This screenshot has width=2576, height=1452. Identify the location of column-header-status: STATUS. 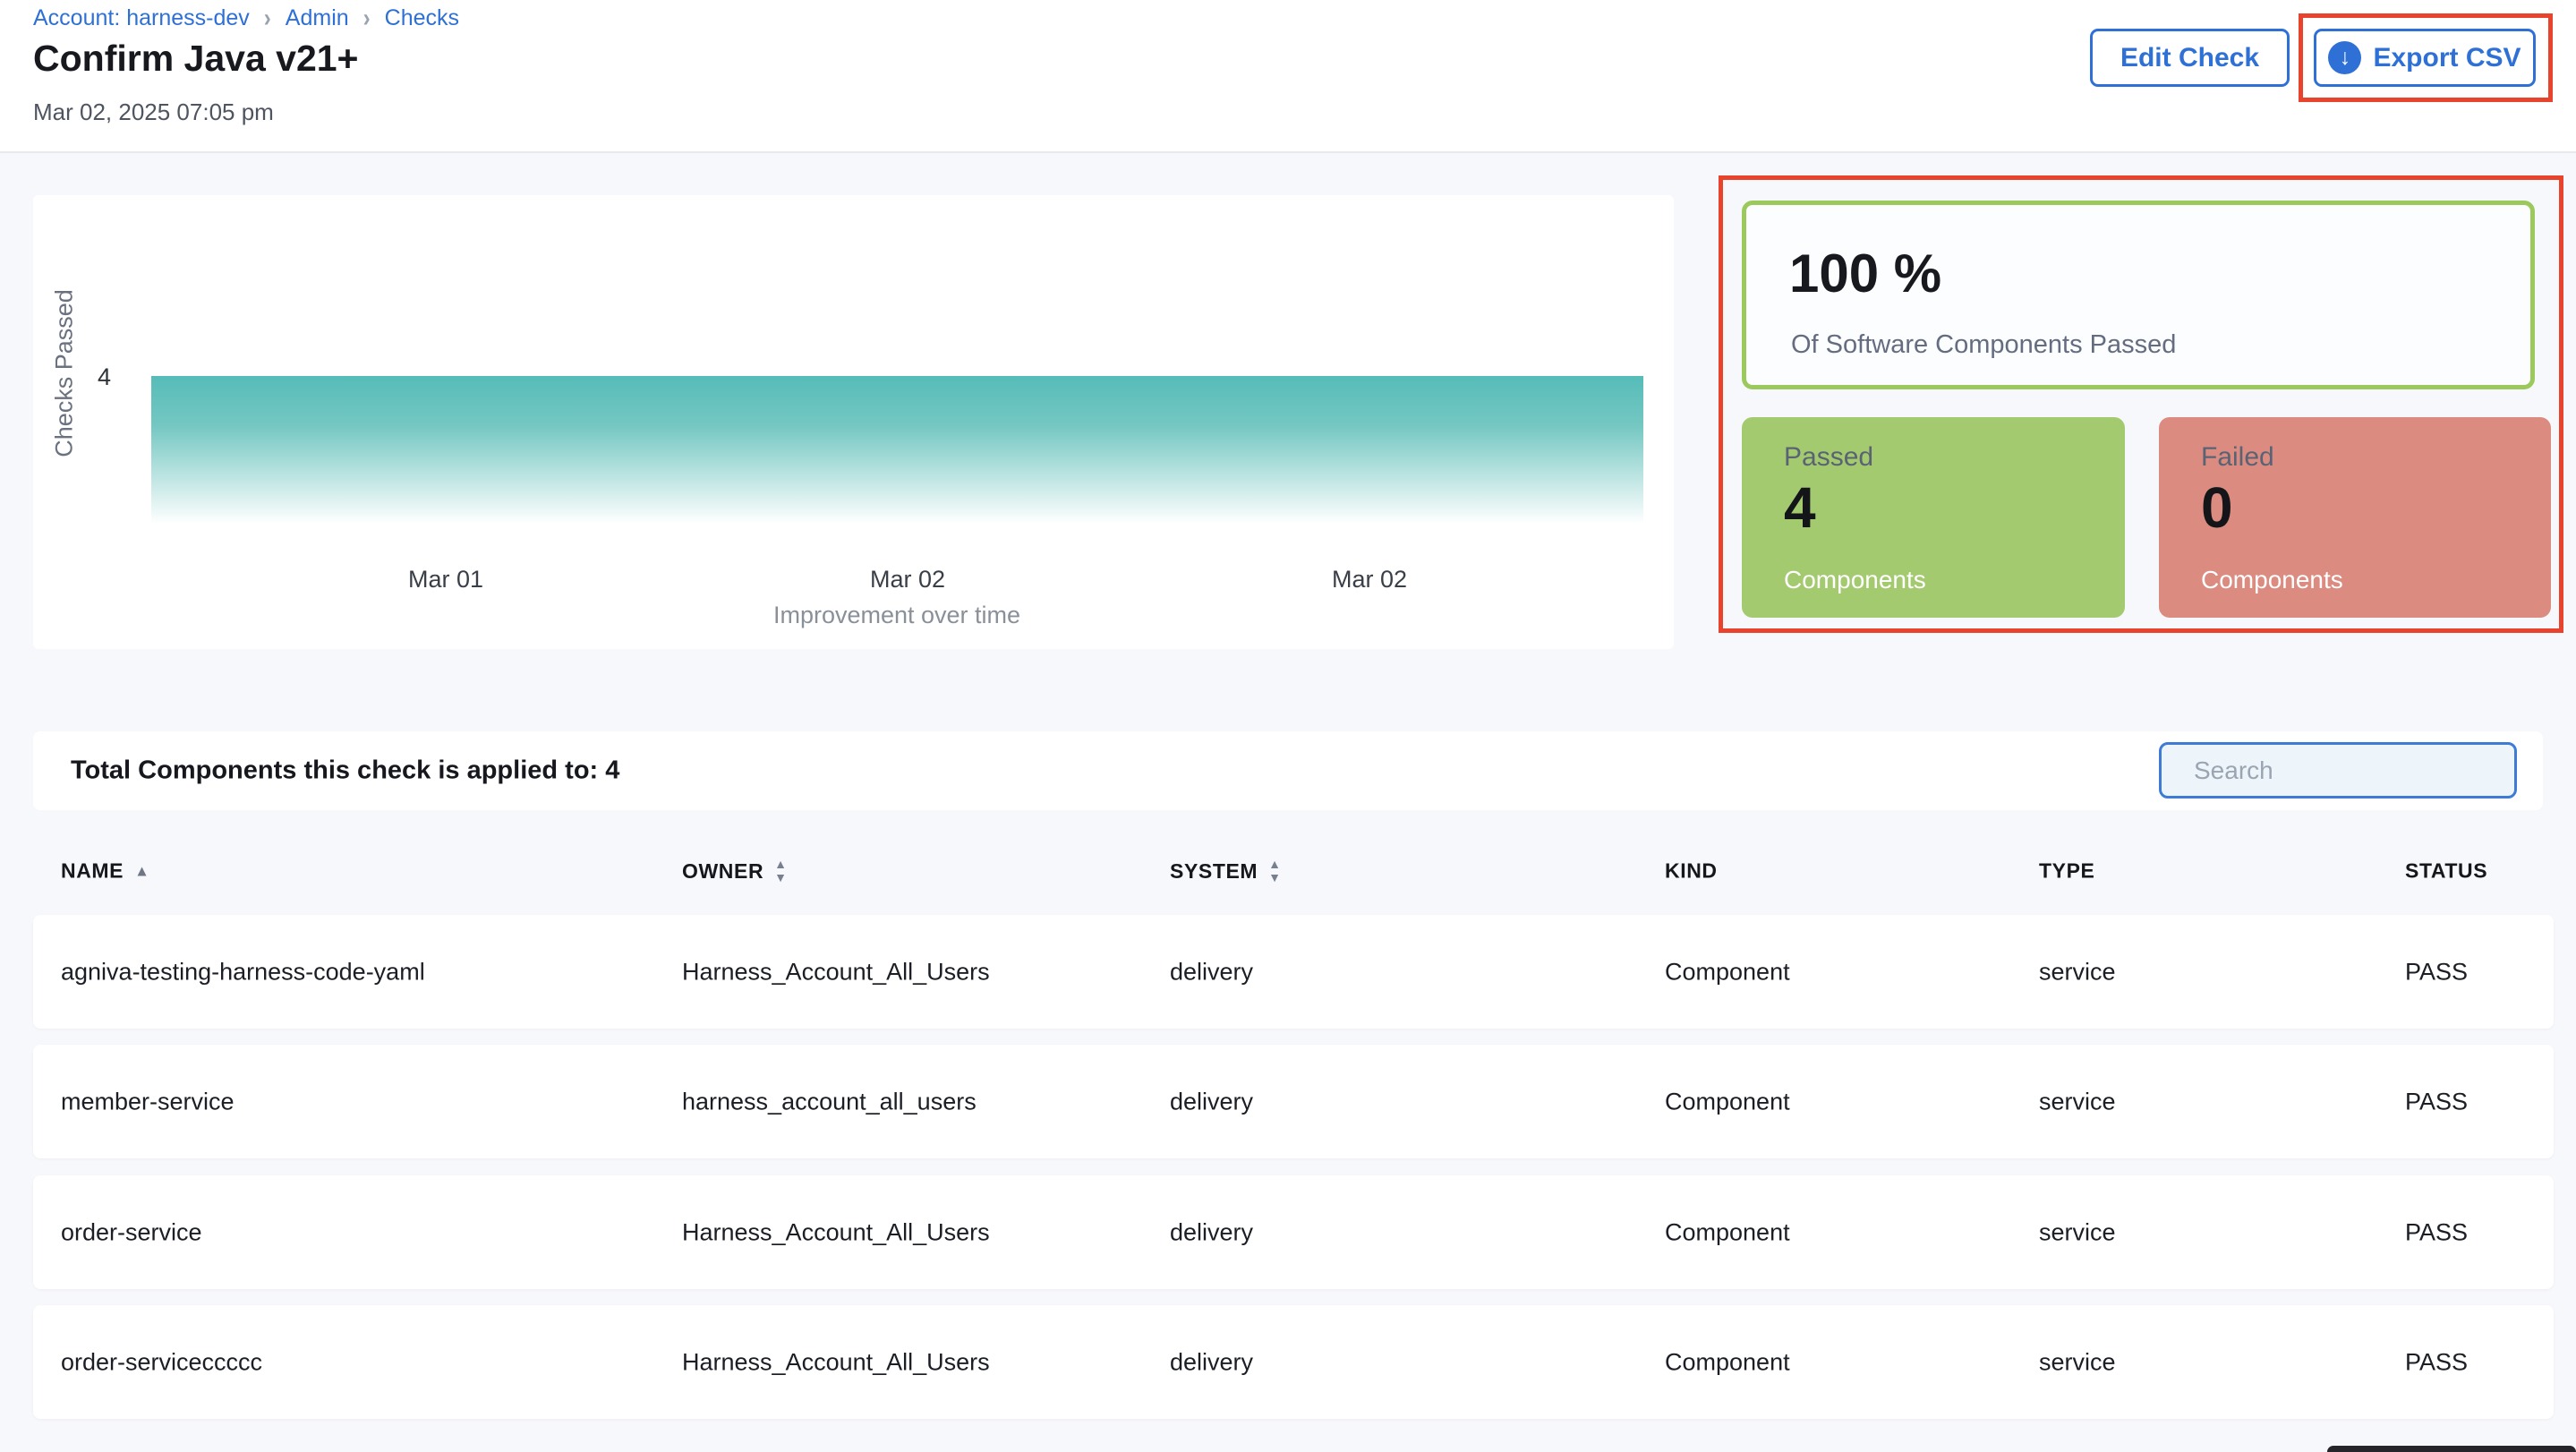
(2446, 871).